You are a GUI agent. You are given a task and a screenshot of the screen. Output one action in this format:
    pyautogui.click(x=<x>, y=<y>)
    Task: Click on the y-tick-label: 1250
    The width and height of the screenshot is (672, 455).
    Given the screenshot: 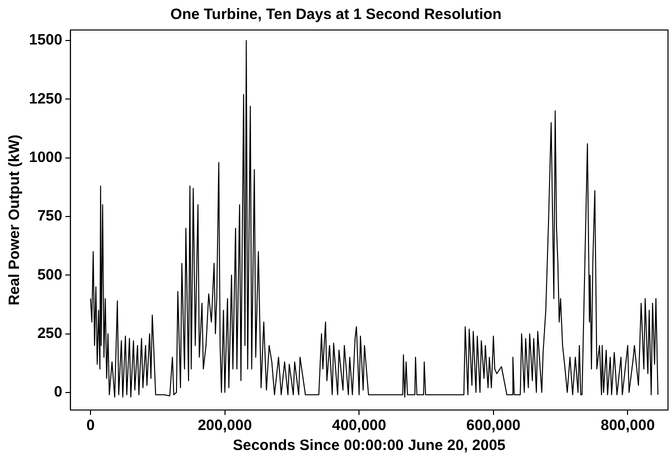 What is the action you would take?
    pyautogui.click(x=45, y=99)
    